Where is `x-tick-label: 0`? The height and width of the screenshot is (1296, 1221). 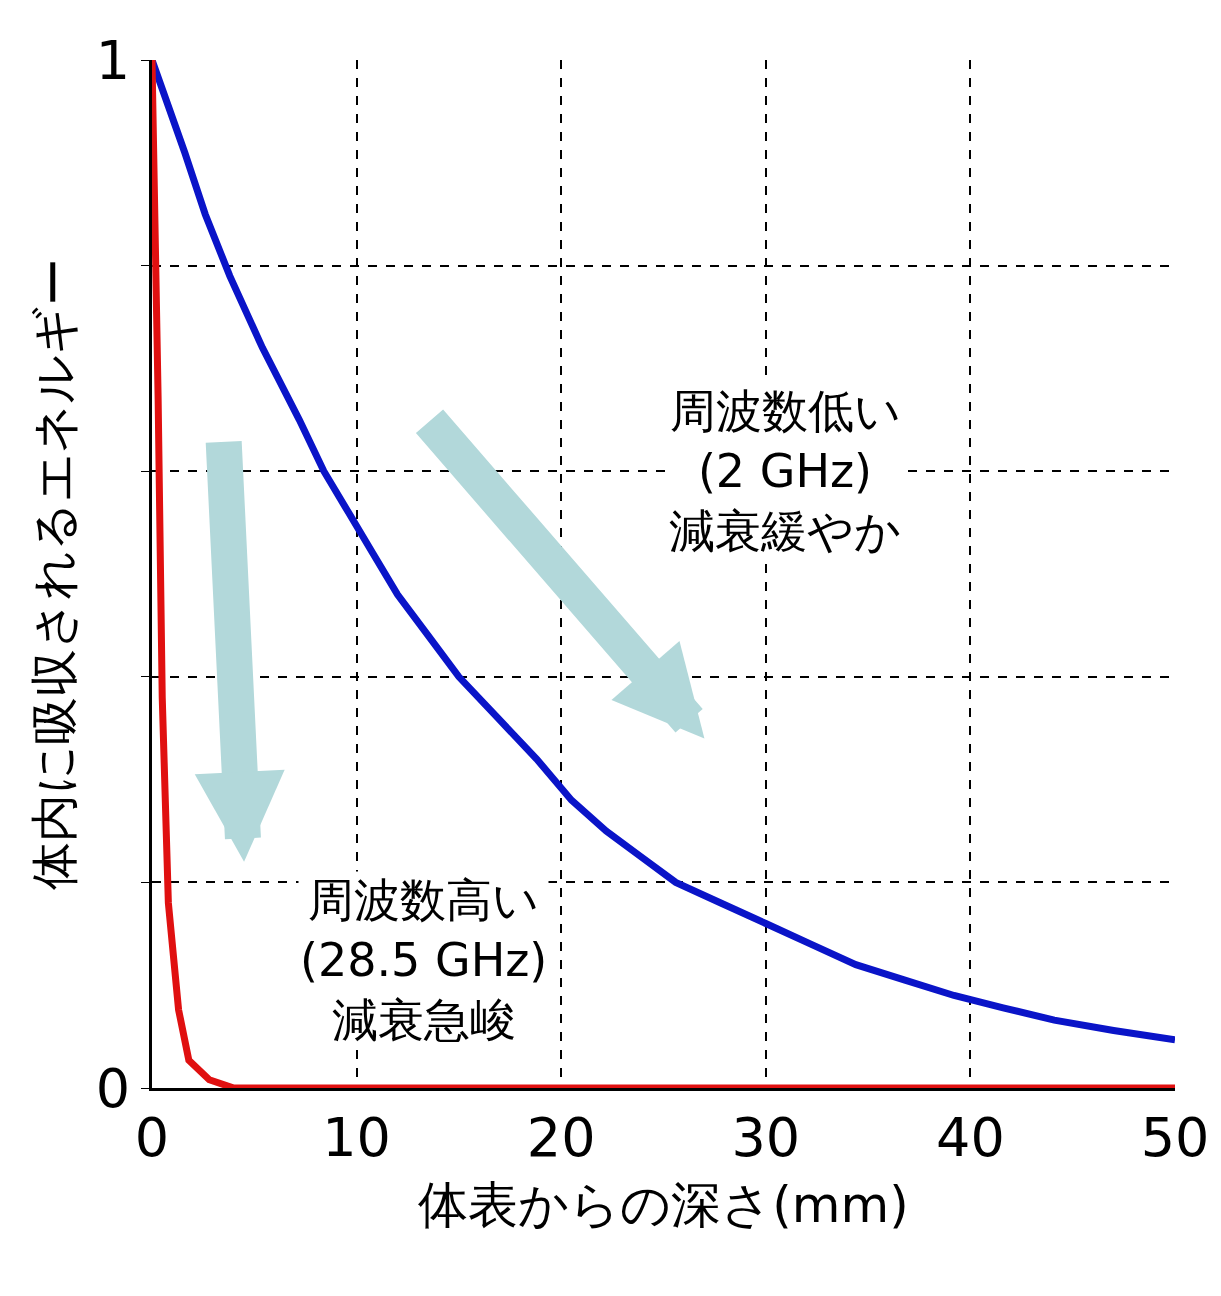 x-tick-label: 0 is located at coordinates (152, 1137).